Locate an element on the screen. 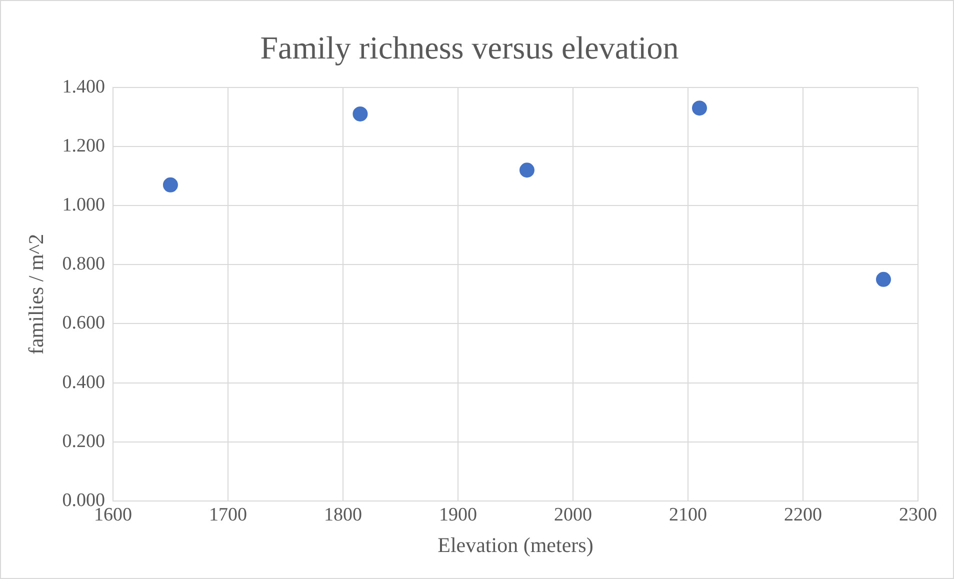  x-tick-label: 1800 is located at coordinates (343, 515).